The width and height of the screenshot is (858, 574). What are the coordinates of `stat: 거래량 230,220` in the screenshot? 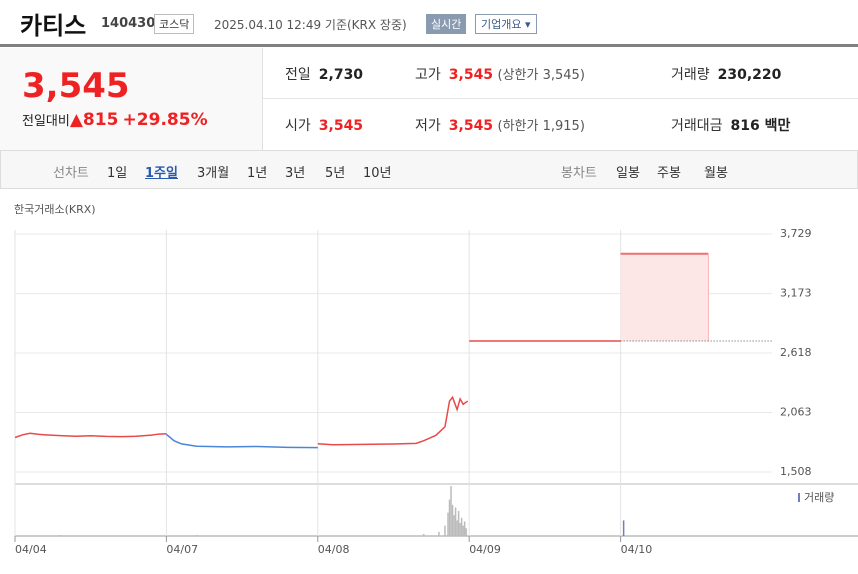 It's located at (726, 74).